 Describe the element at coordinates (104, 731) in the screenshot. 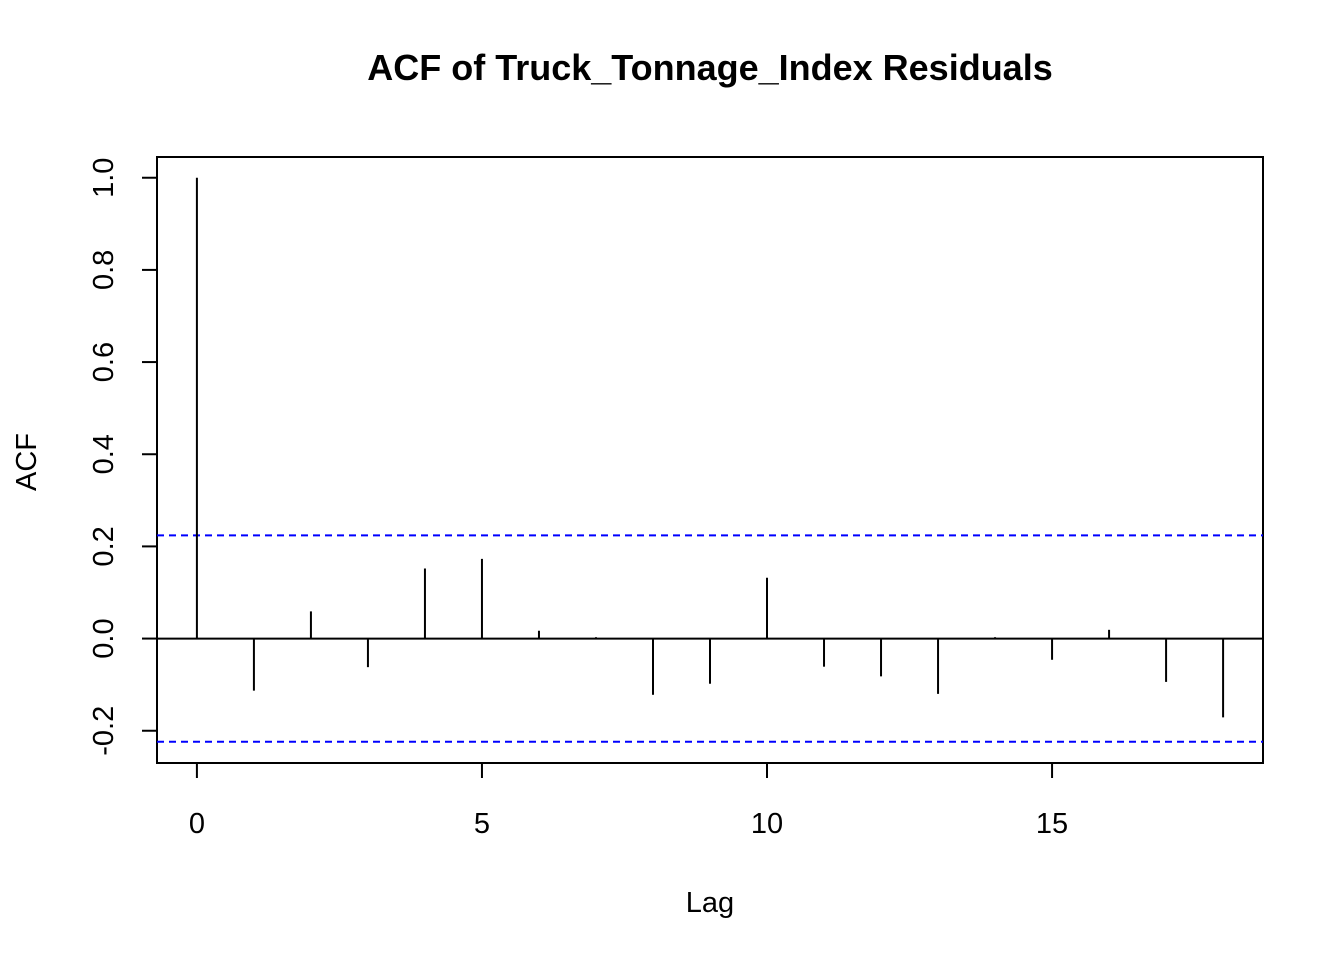

I see `y-tick-label-0: -0.2` at that location.